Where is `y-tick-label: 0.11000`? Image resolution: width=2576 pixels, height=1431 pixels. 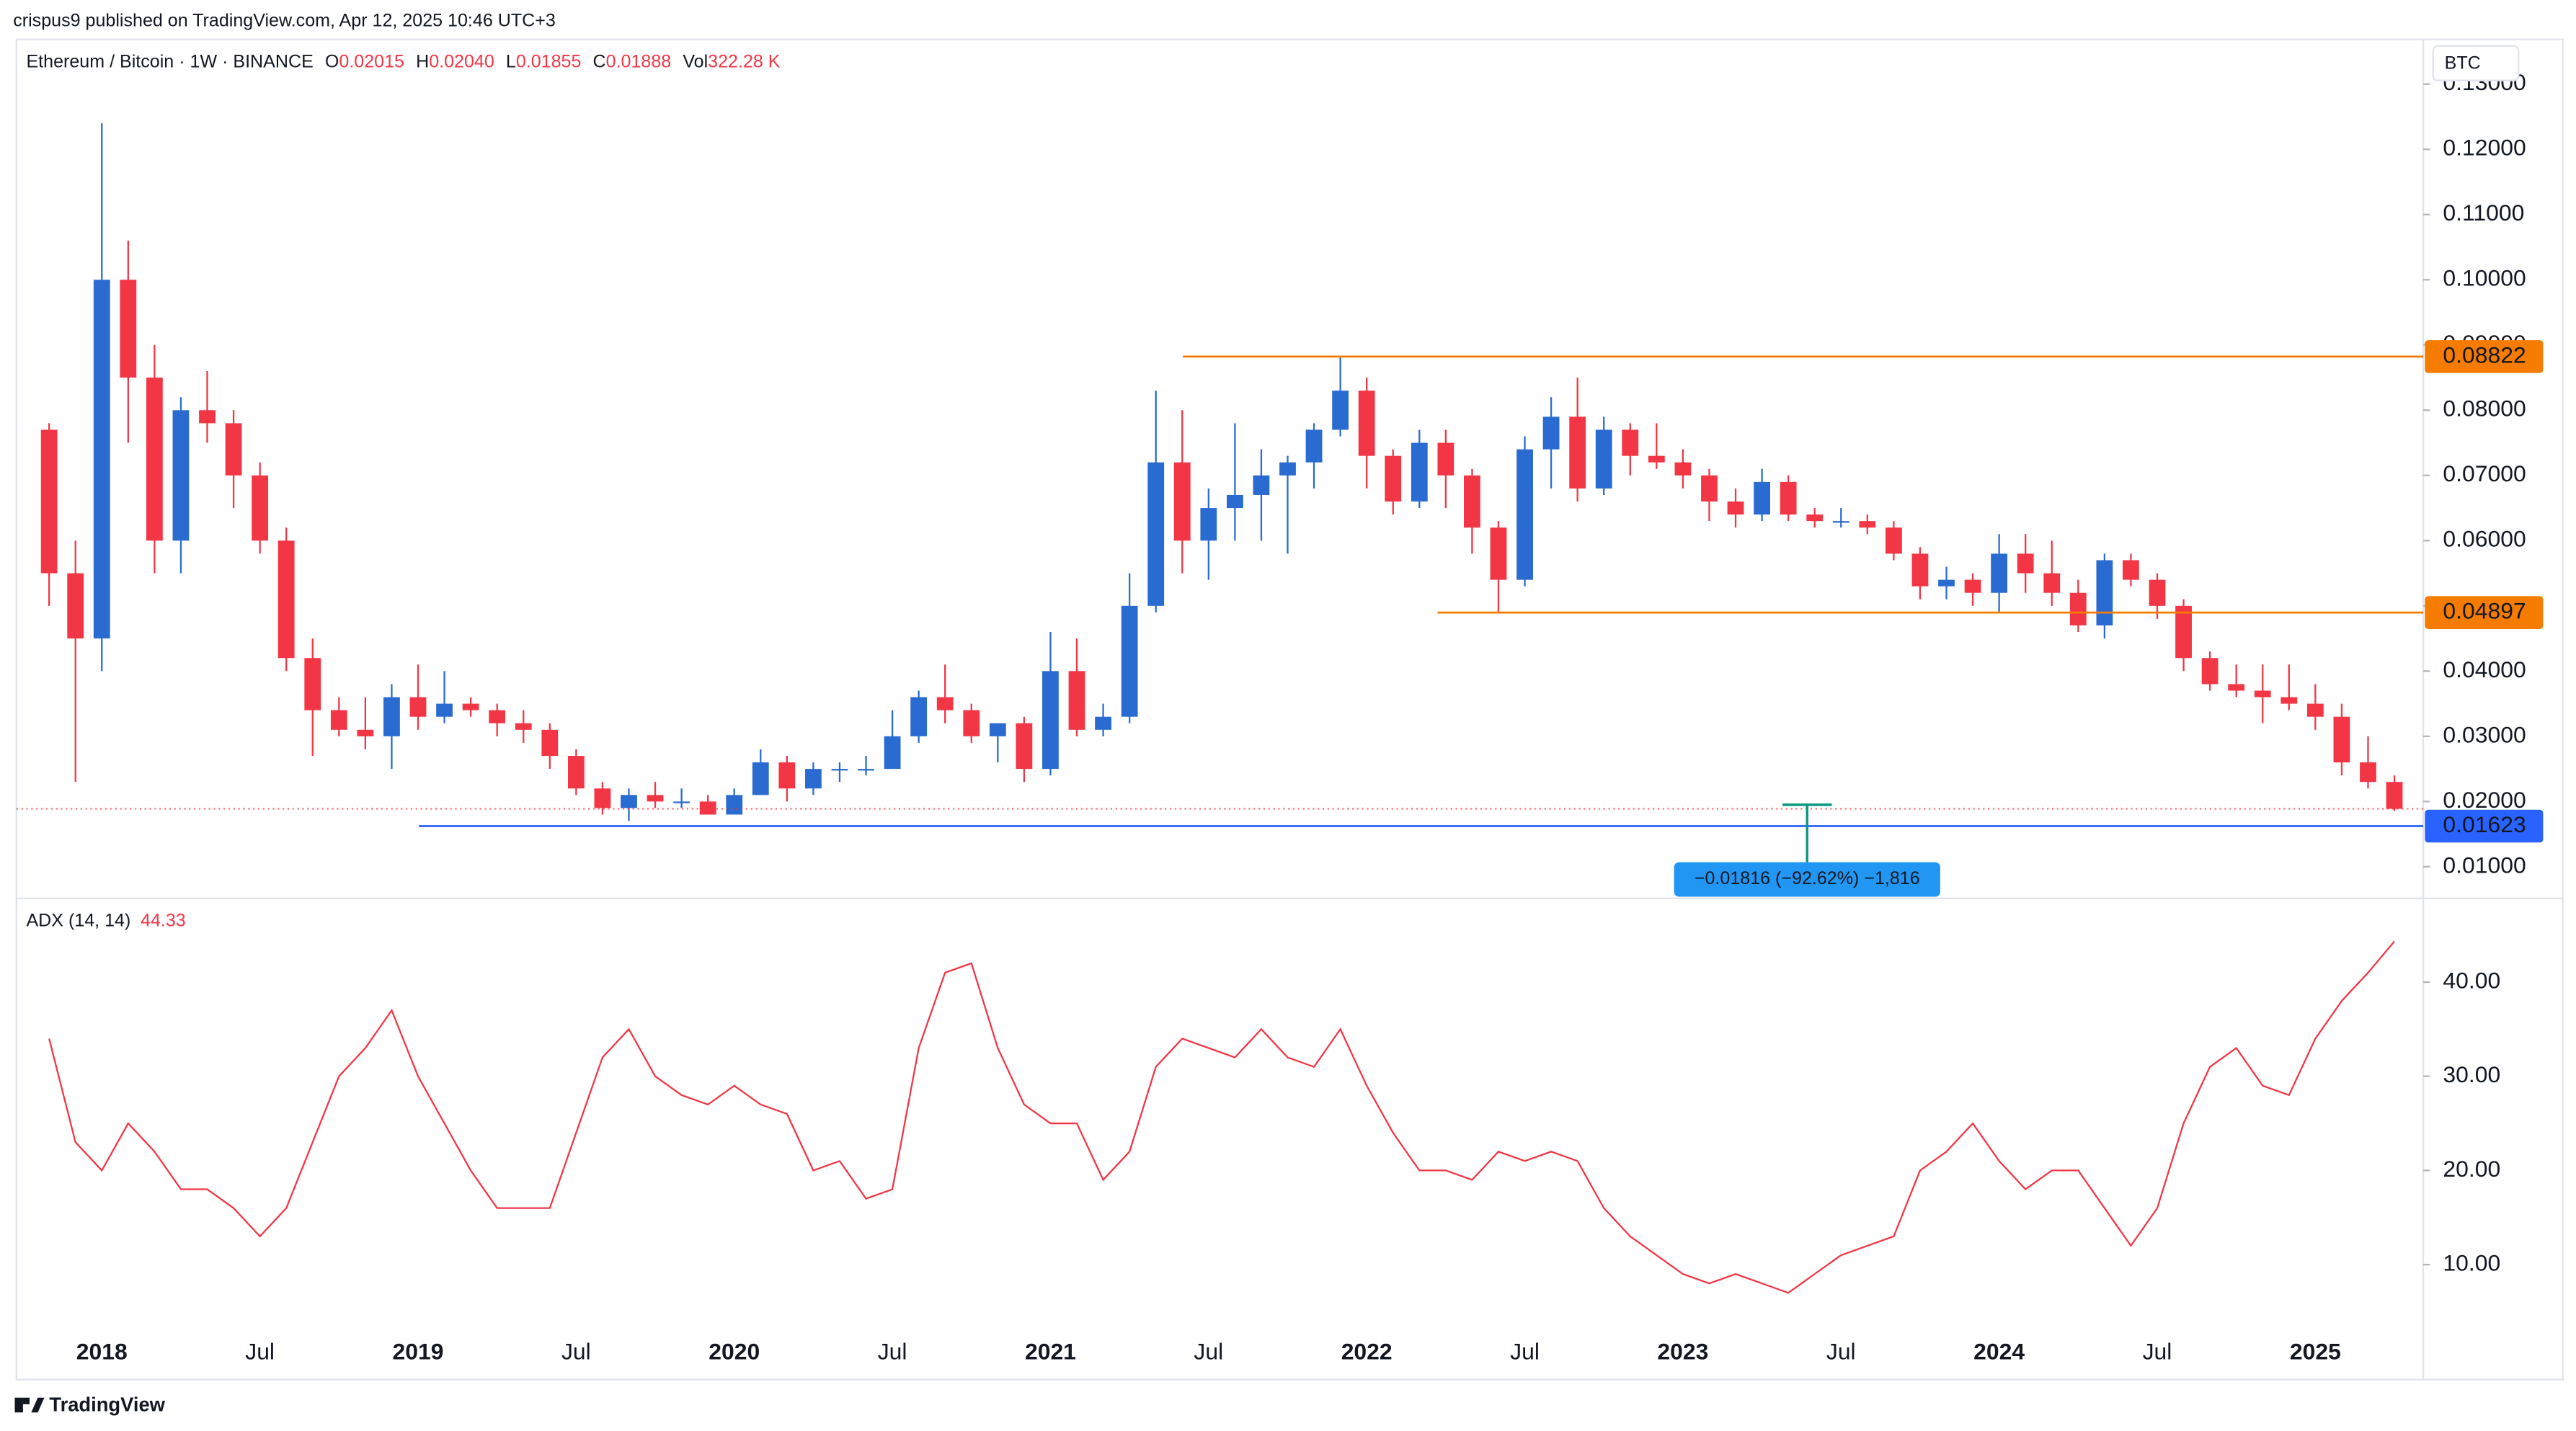 y-tick-label: 0.11000 is located at coordinates (2483, 213).